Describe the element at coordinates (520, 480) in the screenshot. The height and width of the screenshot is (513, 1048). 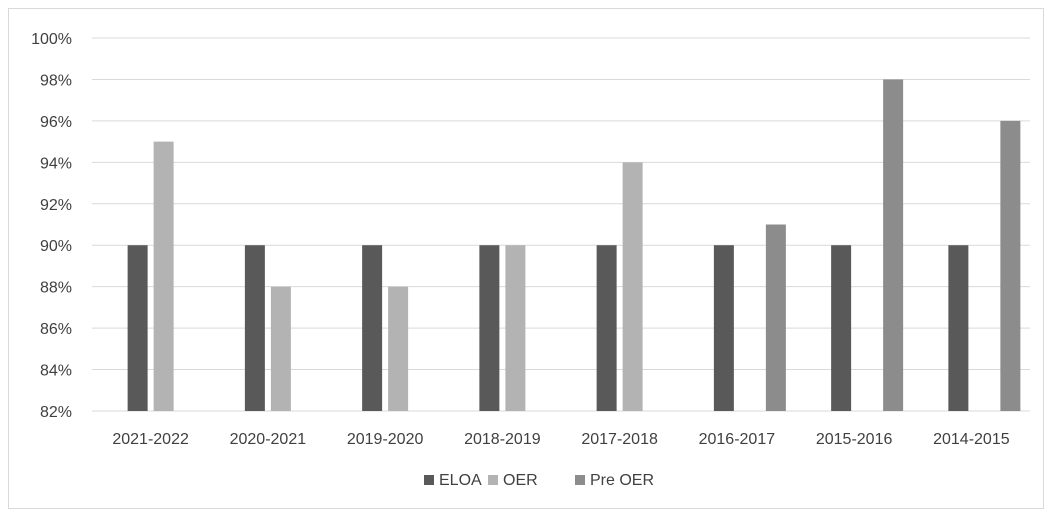
I see `legend-label: OER` at that location.